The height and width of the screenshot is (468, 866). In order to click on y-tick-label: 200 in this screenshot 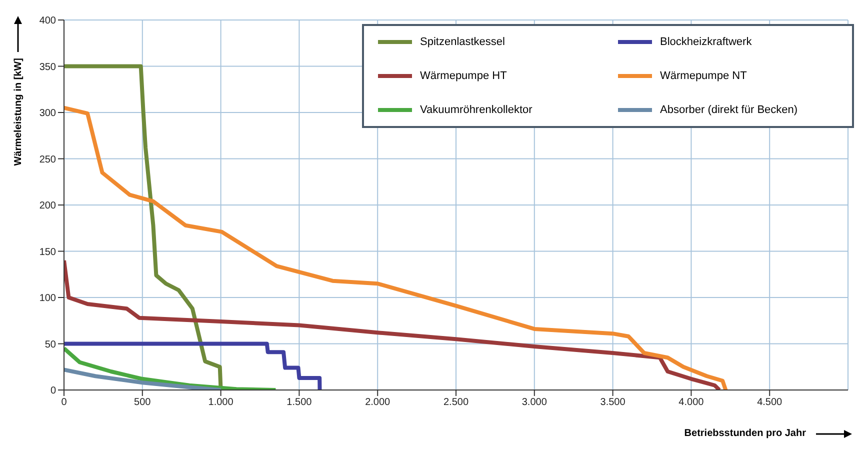, I will do `click(47, 206)`.